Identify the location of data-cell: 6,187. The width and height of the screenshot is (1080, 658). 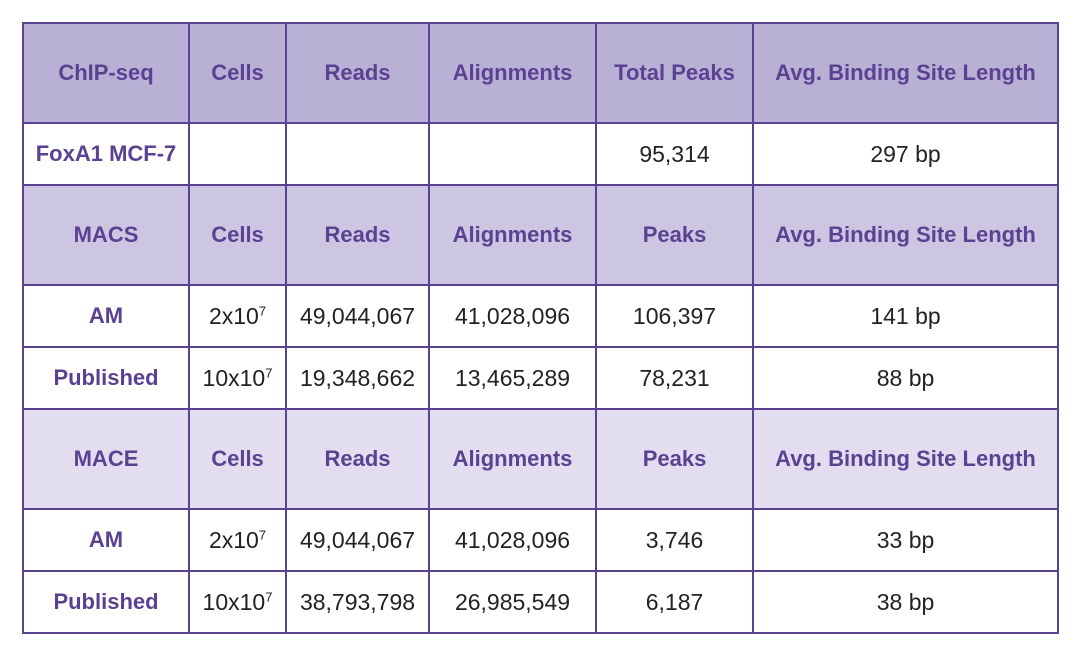
(674, 602).